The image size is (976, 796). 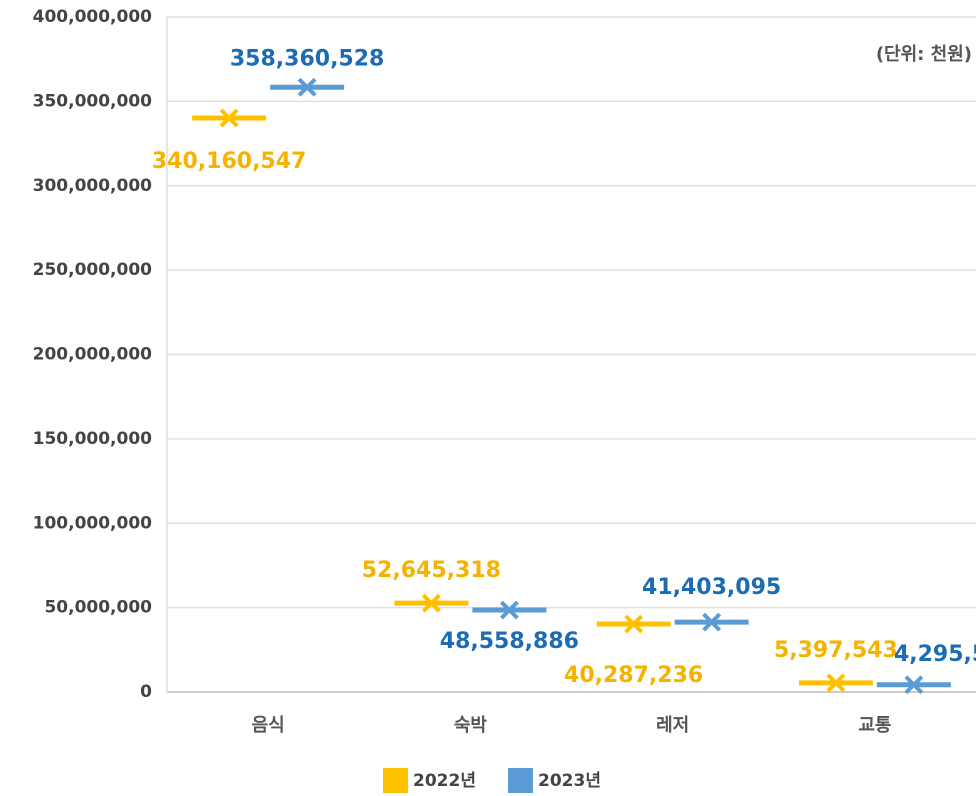 I want to click on x-tick-label: 교통, so click(x=874, y=725).